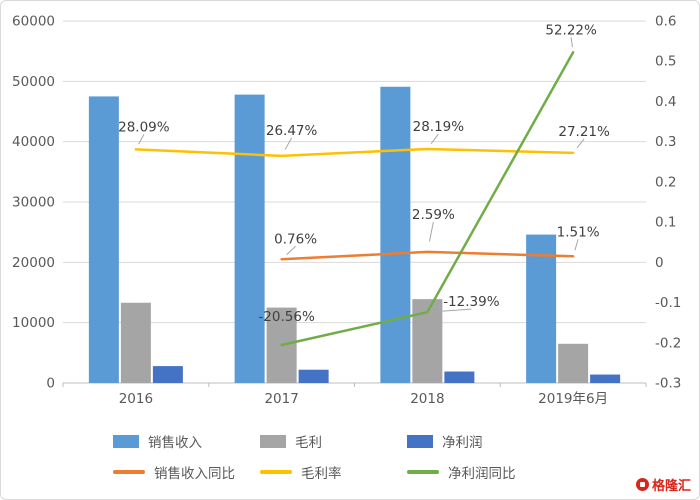 This screenshot has width=700, height=500. What do you see at coordinates (33, 203) in the screenshot?
I see `left-axis-tick: 30000` at bounding box center [33, 203].